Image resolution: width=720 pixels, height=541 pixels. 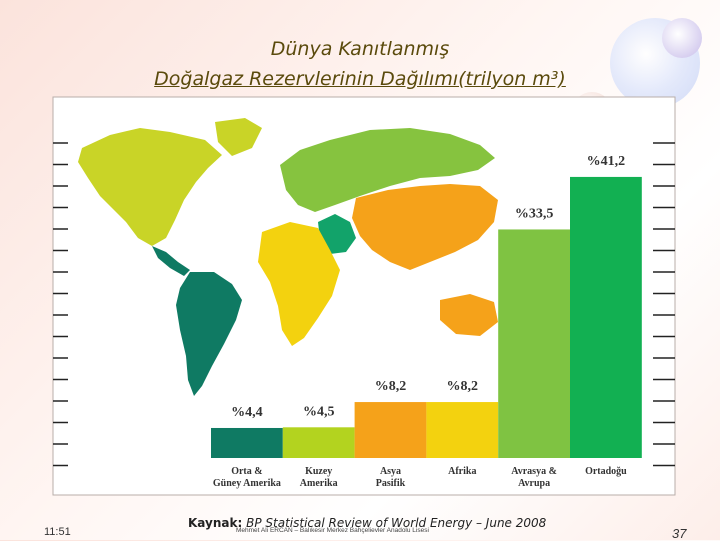 I want to click on value-label: %41,2, so click(x=606, y=161).